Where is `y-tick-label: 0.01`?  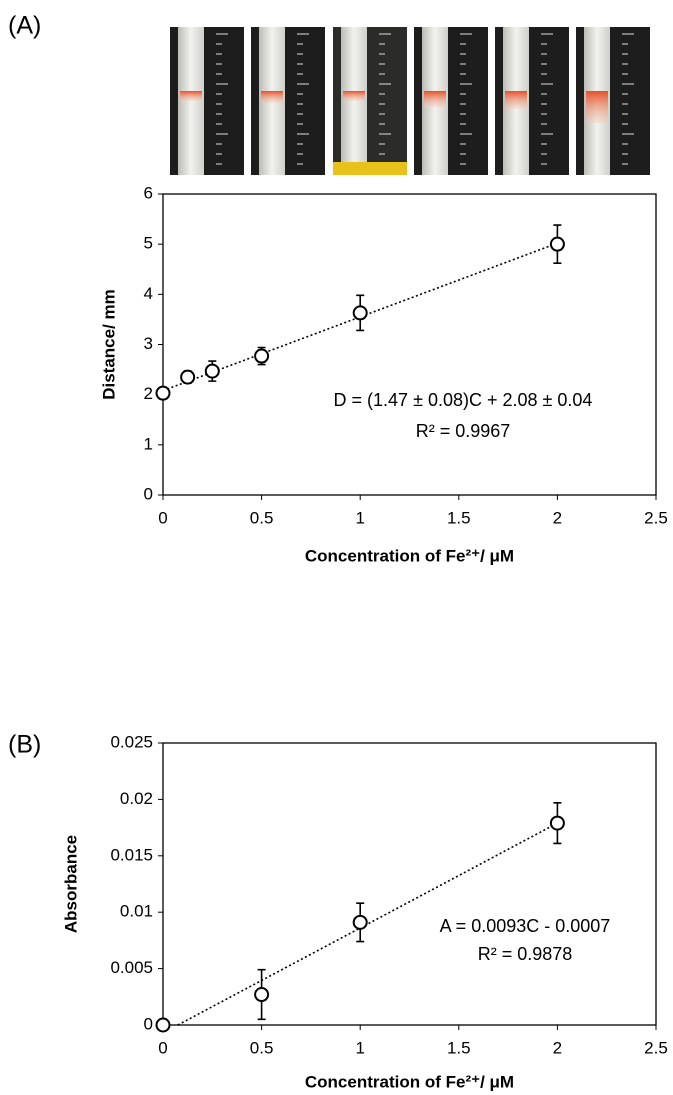 y-tick-label: 0.01 is located at coordinates (136, 911).